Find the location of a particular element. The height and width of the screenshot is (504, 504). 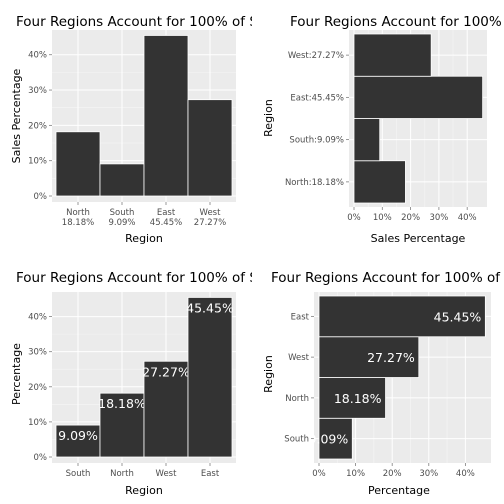

y-tick-label: East is located at coordinates (300, 317).